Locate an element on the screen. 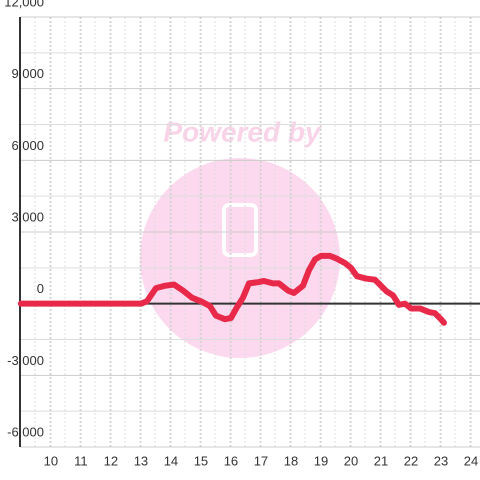  x-tick-label: 21 is located at coordinates (381, 460).